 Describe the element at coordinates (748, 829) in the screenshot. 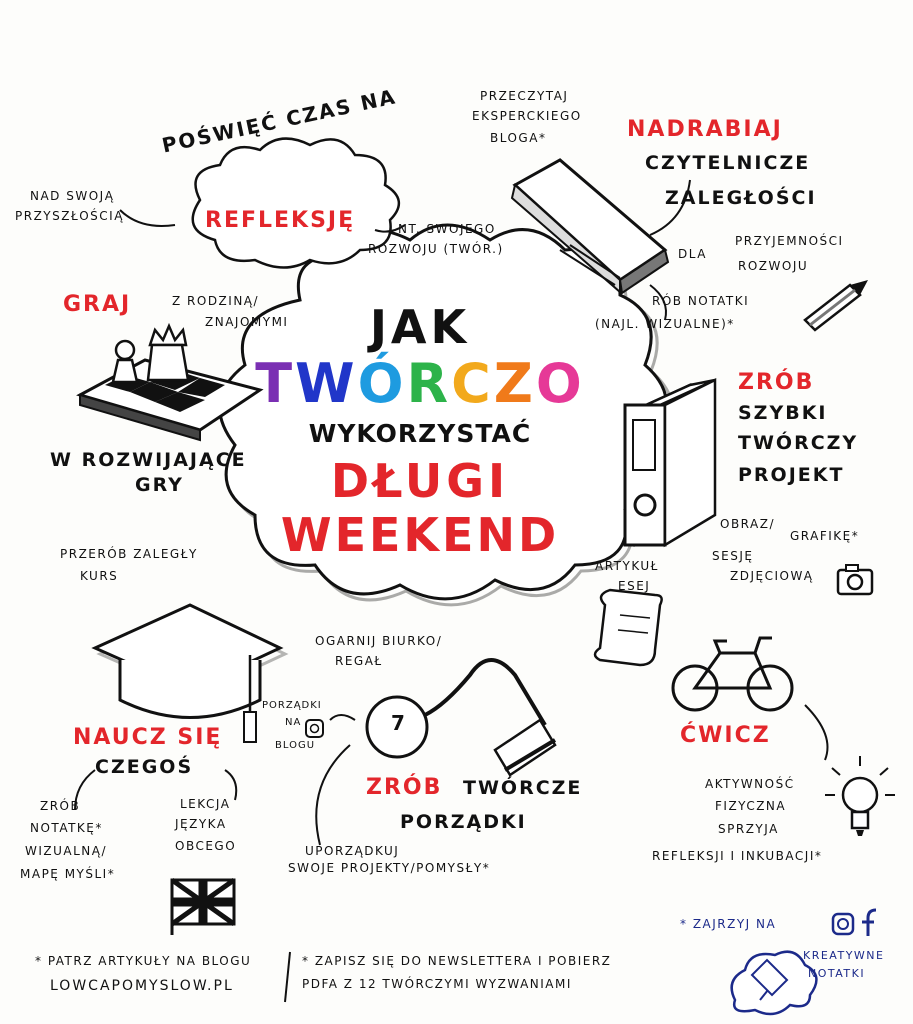

I see `exercise-line-3: SPRZYJA` at that location.